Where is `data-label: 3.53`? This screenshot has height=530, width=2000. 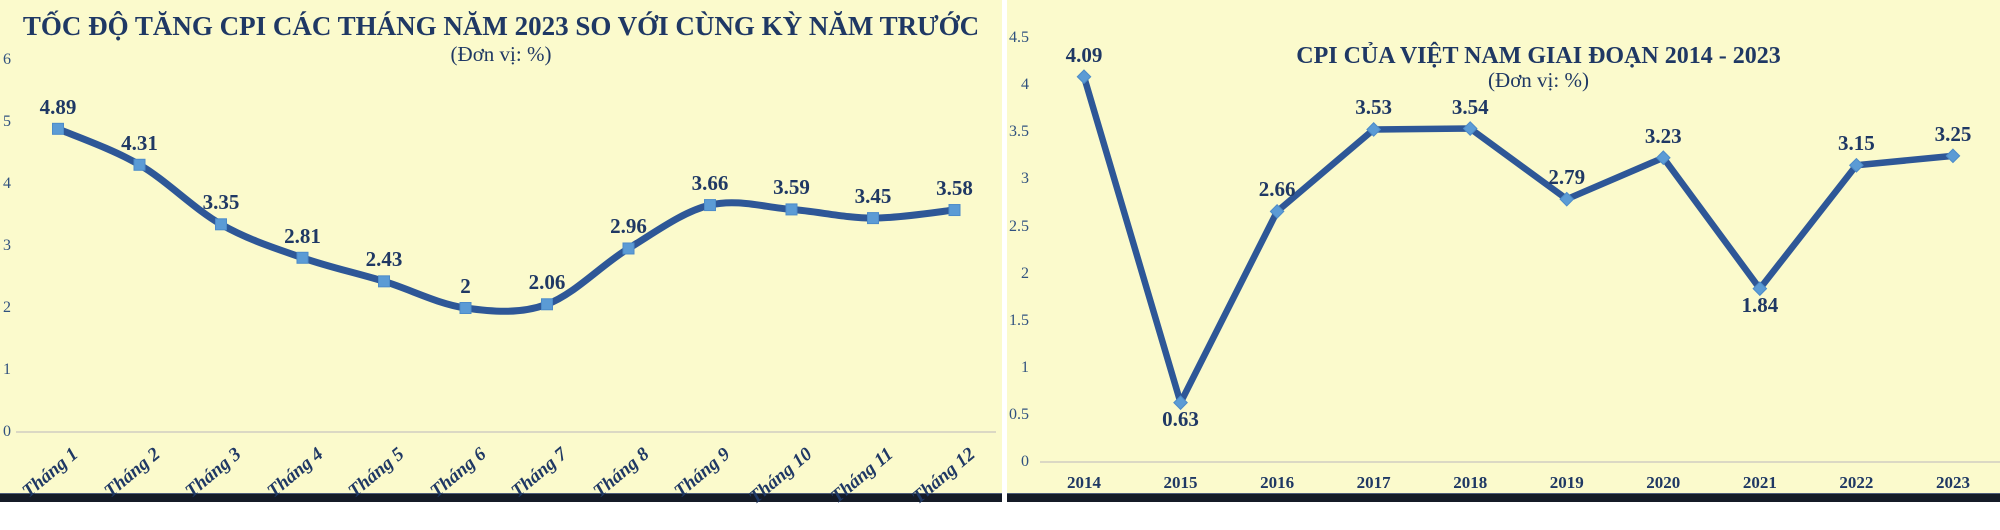
data-label: 3.53 is located at coordinates (1374, 107).